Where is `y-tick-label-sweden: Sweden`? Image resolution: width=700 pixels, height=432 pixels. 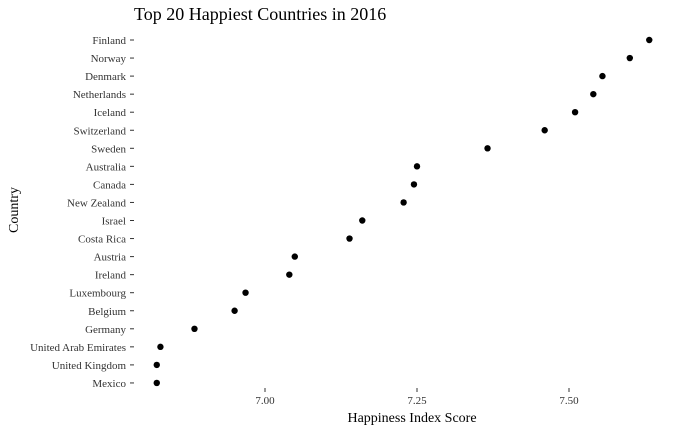
y-tick-label-sweden: Sweden is located at coordinates (108, 149).